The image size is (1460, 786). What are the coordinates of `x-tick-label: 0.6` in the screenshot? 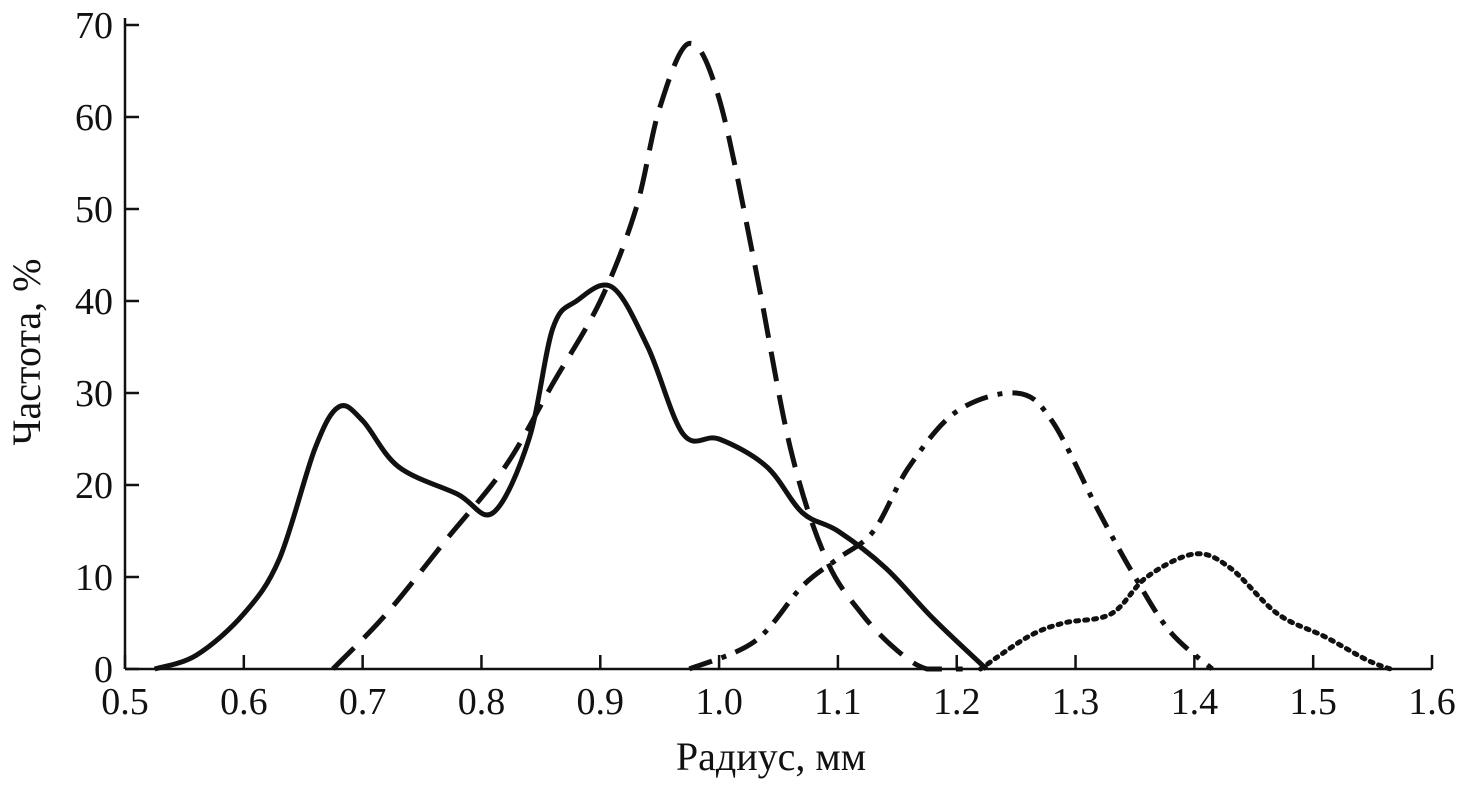 It's located at (244, 702).